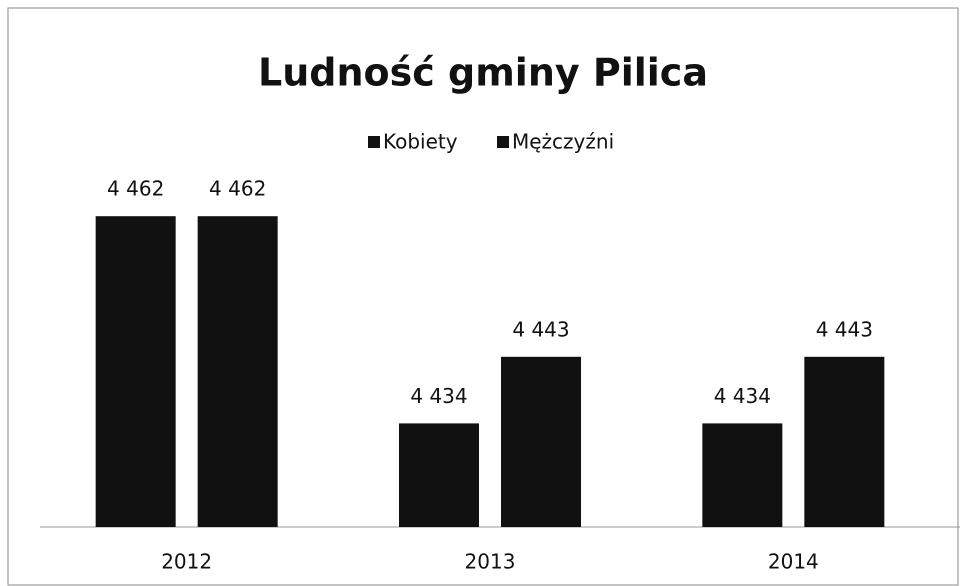 Image resolution: width=965 pixels, height=586 pixels. What do you see at coordinates (420, 142) in the screenshot?
I see `legend-label: Kobiety` at bounding box center [420, 142].